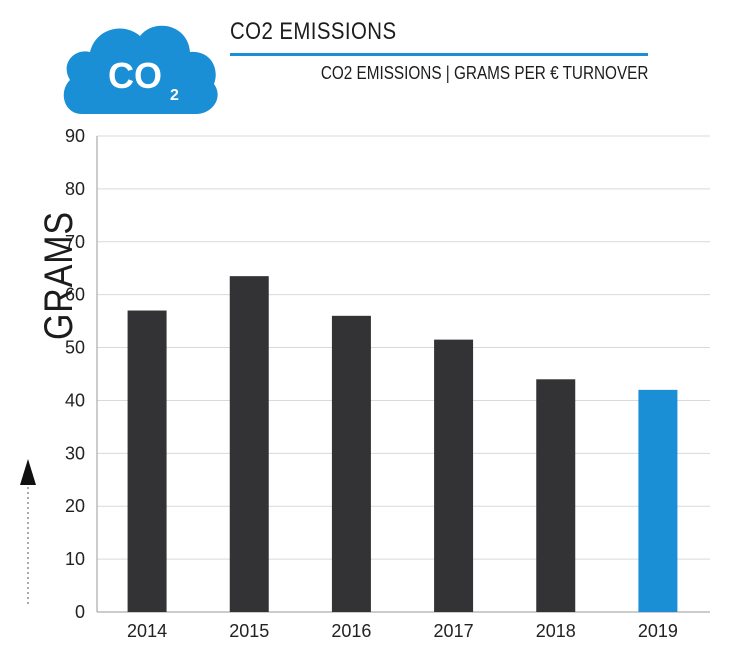 The width and height of the screenshot is (746, 645). I want to click on y-tick-label: 60, so click(75, 295).